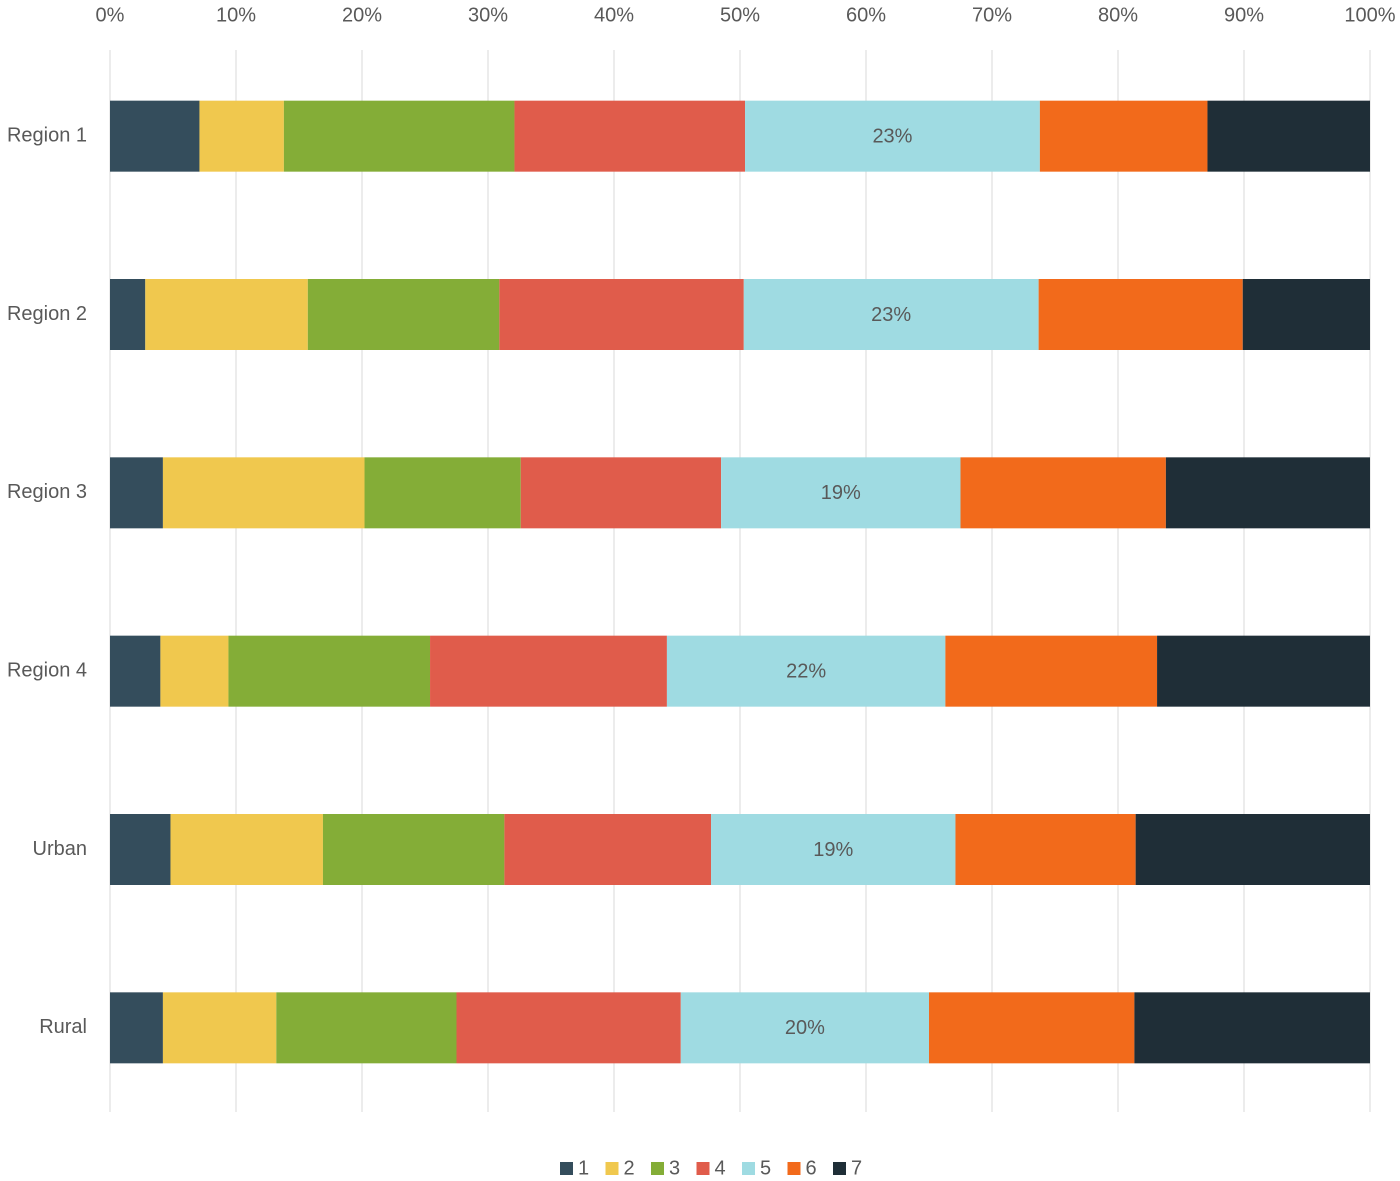 The width and height of the screenshot is (1400, 1181). What do you see at coordinates (47, 670) in the screenshot?
I see `y-tick-label: Region 4` at bounding box center [47, 670].